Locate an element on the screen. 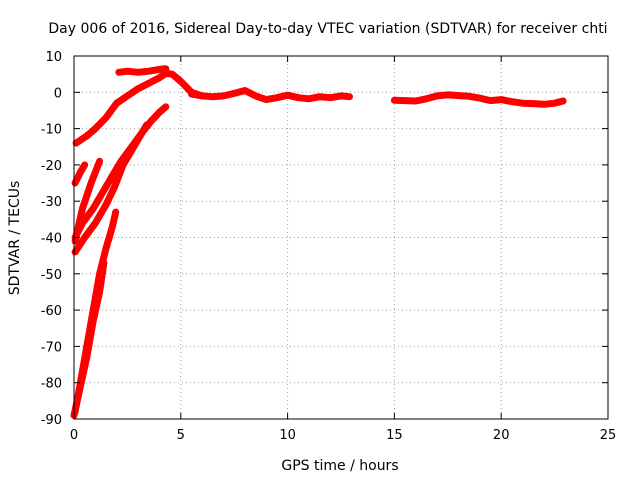 The width and height of the screenshot is (640, 480). y-axis-title: SDTVAR / TECUs is located at coordinates (15, 238).